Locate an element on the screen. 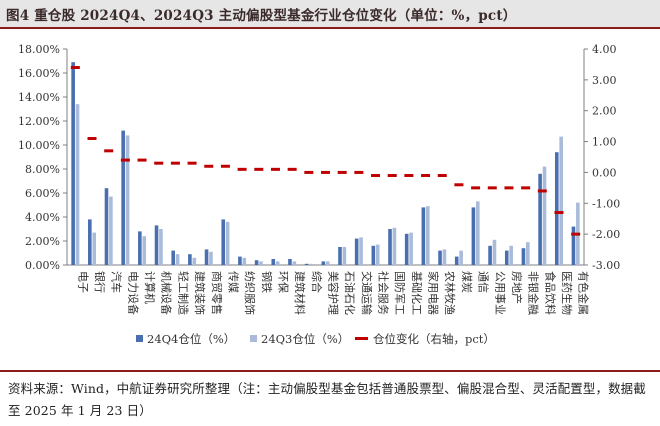  x-category-label: 建筑材料 is located at coordinates (300, 293).